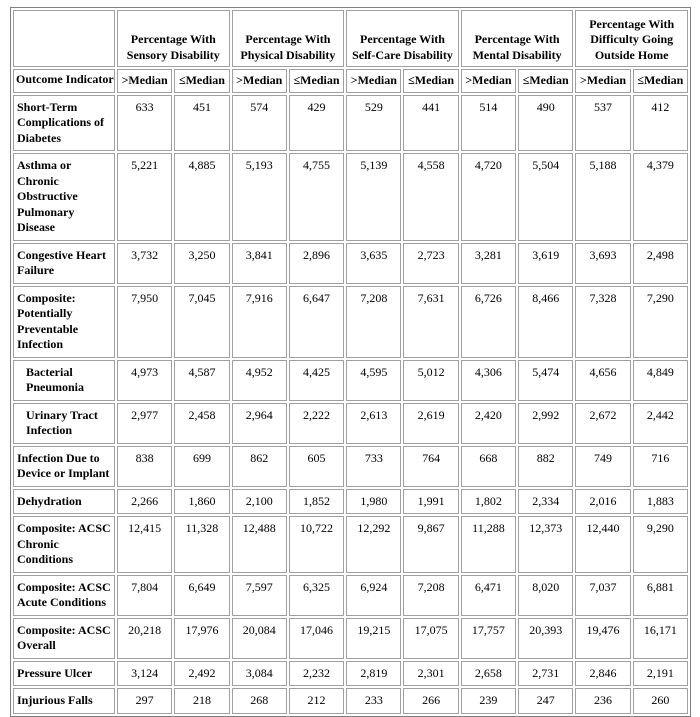 The image size is (700, 717). What do you see at coordinates (259, 122) in the screenshot?
I see `cell-value: 574` at bounding box center [259, 122].